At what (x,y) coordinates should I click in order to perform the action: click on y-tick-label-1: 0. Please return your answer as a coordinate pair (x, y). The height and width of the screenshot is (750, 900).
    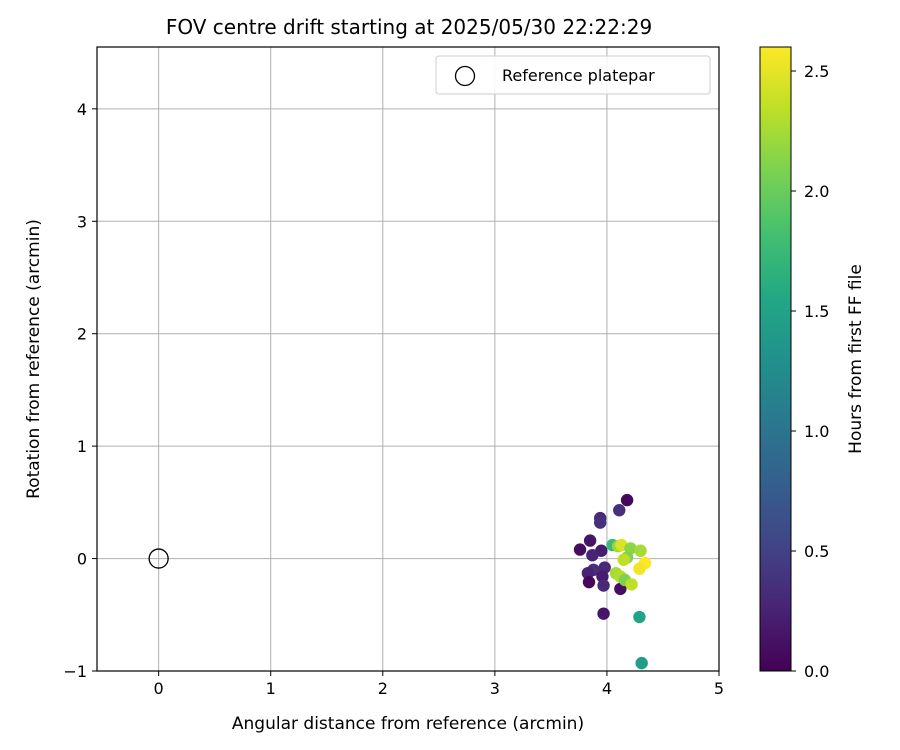
    Looking at the image, I should click on (82, 559).